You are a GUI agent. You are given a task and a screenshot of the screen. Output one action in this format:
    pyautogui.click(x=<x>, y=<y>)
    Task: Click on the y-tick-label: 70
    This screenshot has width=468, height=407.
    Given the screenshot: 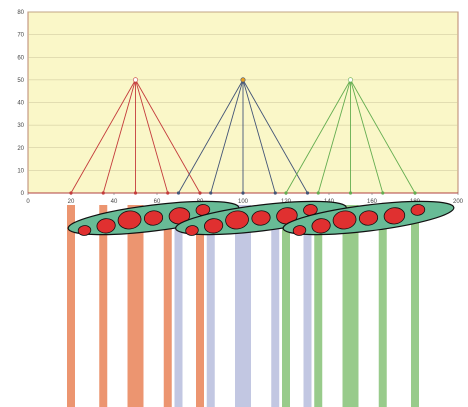 What is the action you would take?
    pyautogui.click(x=20, y=36)
    